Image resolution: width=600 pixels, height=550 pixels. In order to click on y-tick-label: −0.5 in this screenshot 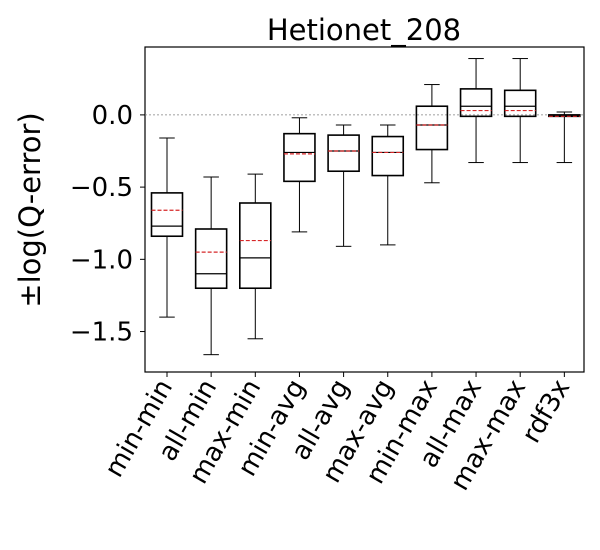, I will do `click(101, 188)`.